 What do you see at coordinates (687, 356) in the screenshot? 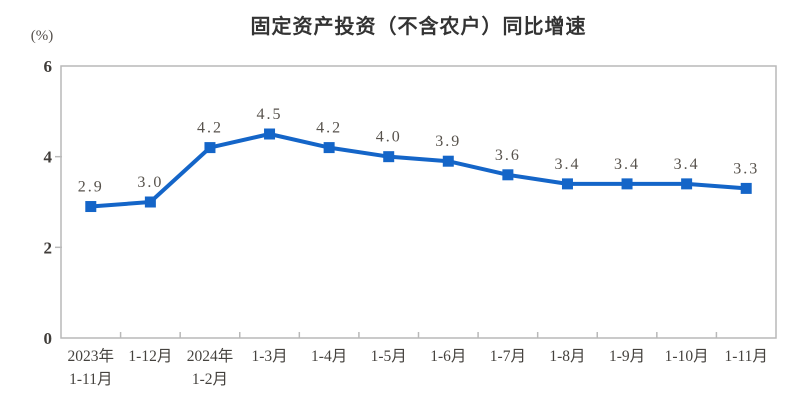
I see `x-axis-label: 1-10月` at bounding box center [687, 356].